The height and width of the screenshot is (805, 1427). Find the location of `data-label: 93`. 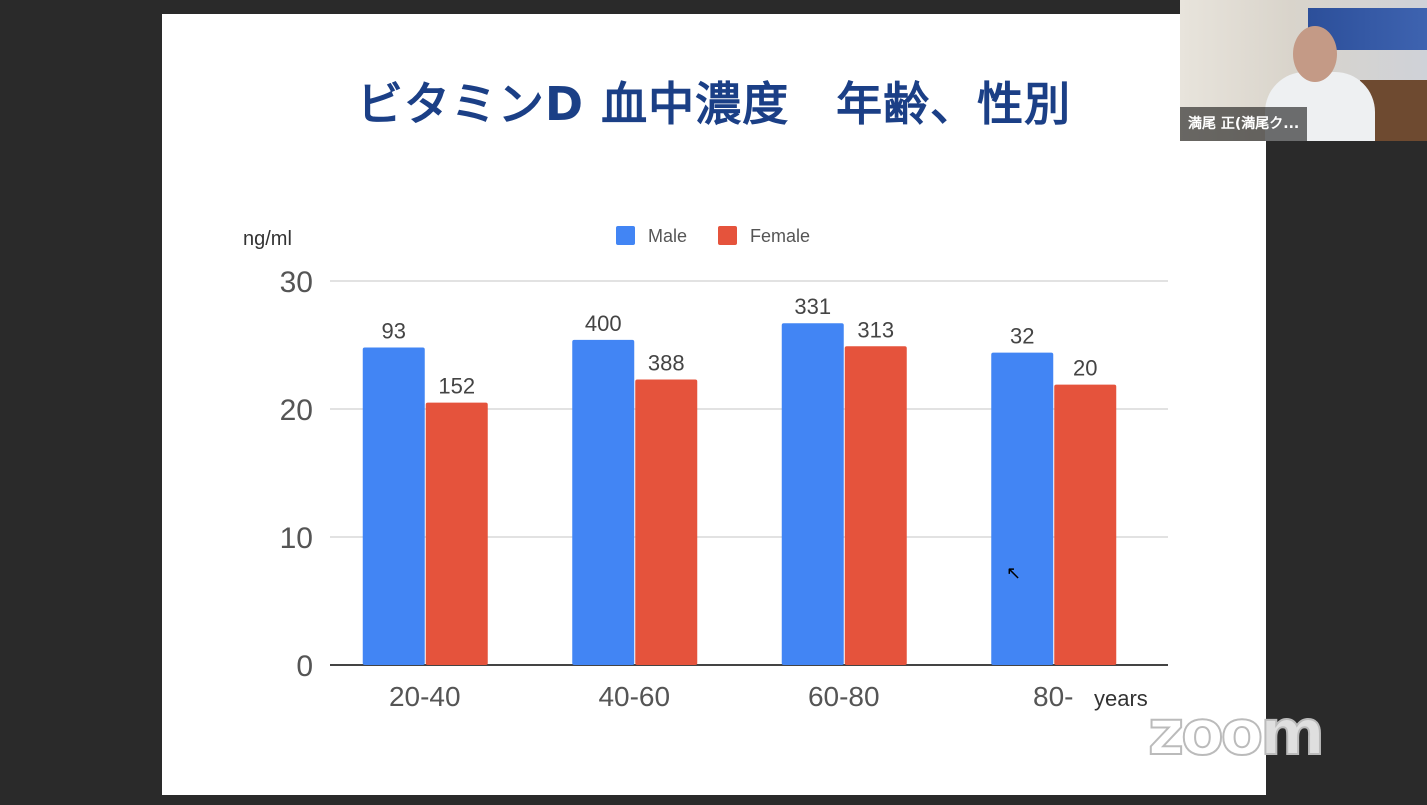

data-label: 93 is located at coordinates (394, 331).